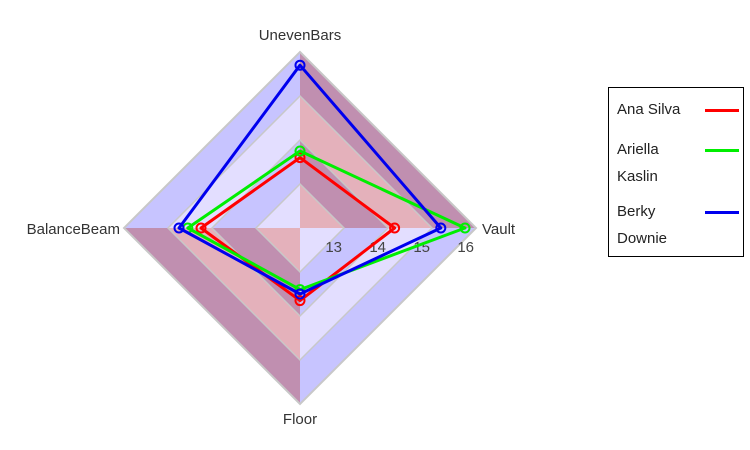  I want to click on legend-swatch-ana-silva, so click(722, 110).